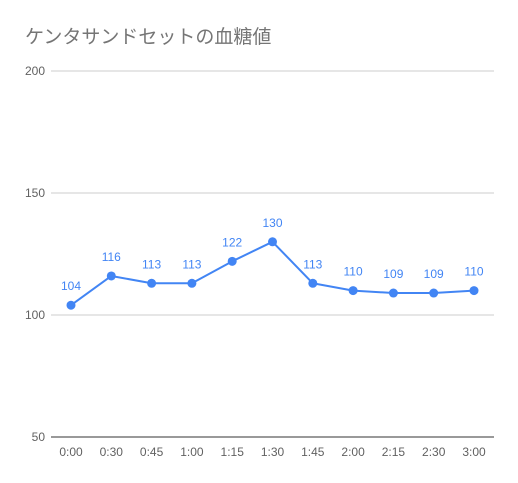 Image resolution: width=518 pixels, height=483 pixels. What do you see at coordinates (353, 452) in the screenshot?
I see `x-tick-label: 2:00` at bounding box center [353, 452].